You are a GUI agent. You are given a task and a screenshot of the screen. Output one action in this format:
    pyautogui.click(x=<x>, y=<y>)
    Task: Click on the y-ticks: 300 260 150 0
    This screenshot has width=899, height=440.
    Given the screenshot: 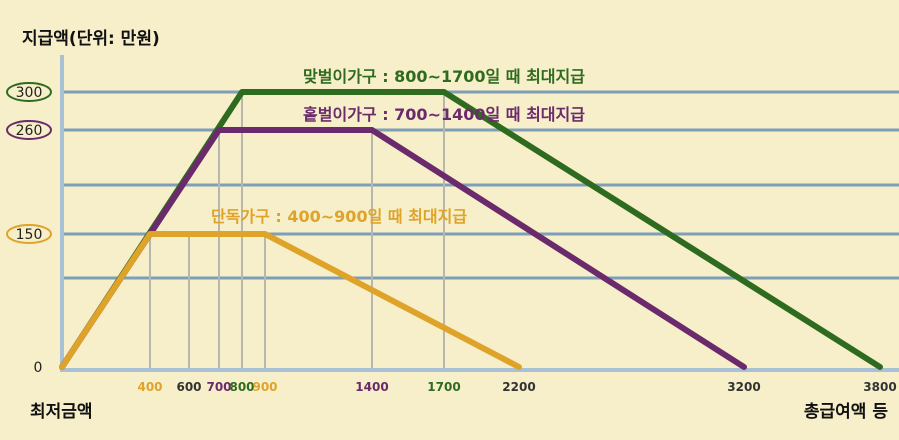 What is the action you would take?
    pyautogui.click(x=29, y=229)
    